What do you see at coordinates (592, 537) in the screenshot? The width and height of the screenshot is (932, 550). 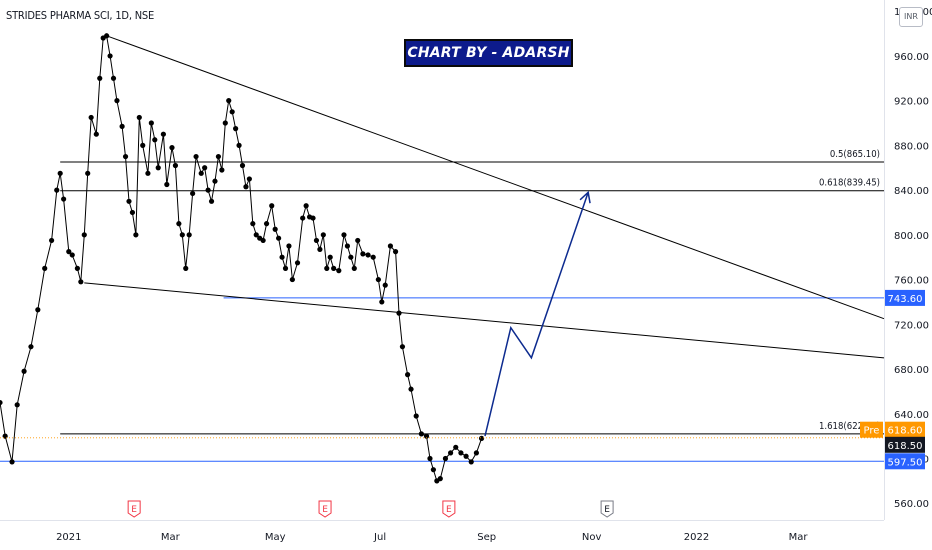 I see `x-tick-label: Nov` at bounding box center [592, 537].